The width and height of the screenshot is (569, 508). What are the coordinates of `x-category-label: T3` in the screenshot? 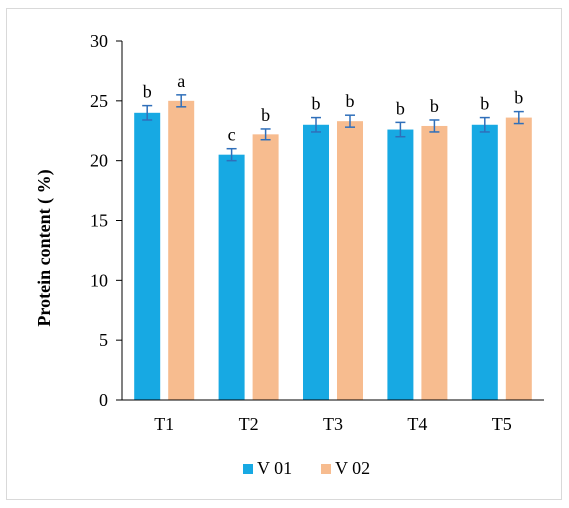 It's located at (333, 424).